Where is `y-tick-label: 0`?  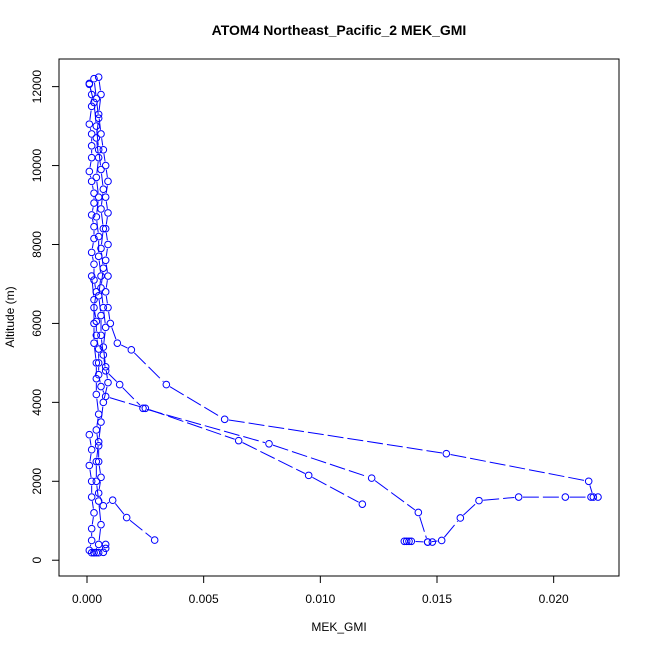
y-tick-label: 0 is located at coordinates (37, 560).